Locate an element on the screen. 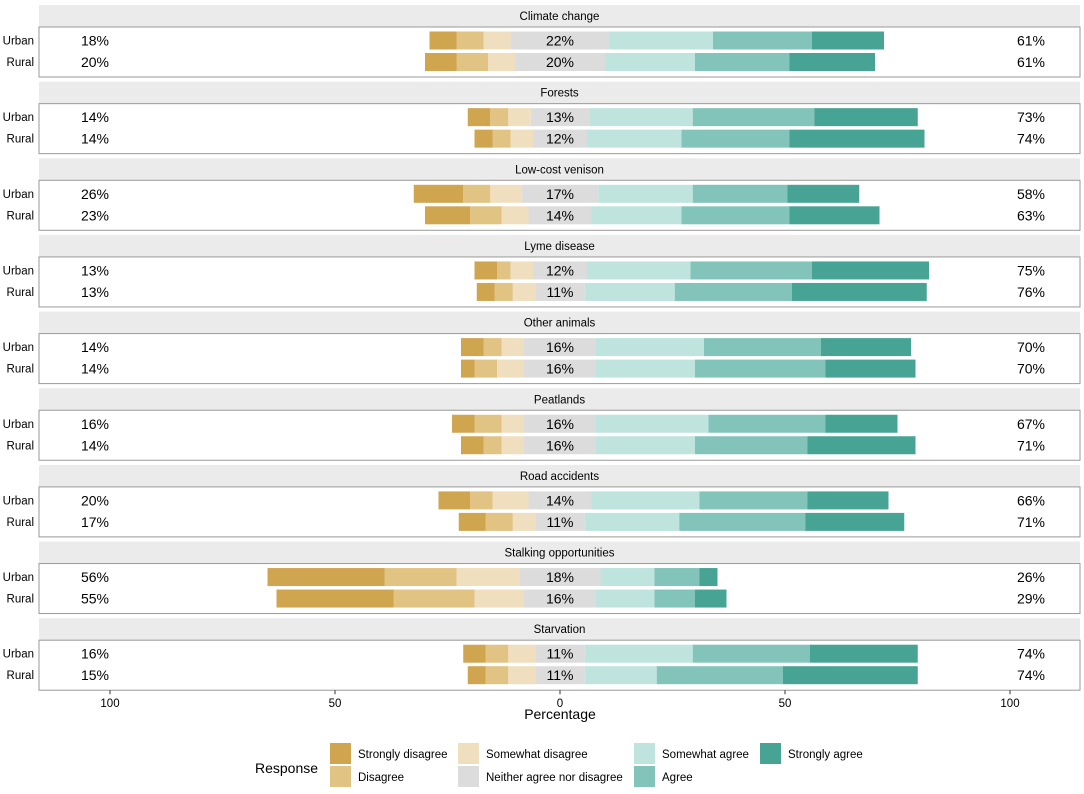  x-axis-title: Percentage is located at coordinates (560, 714).